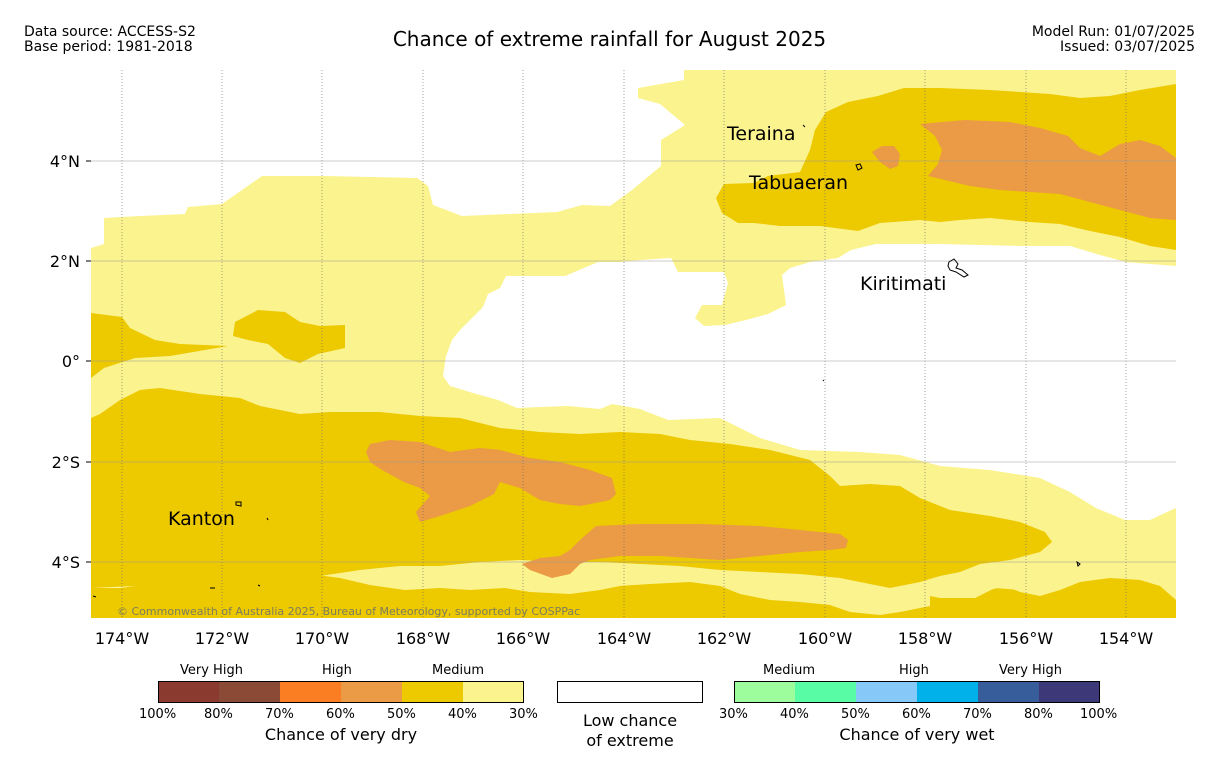 This screenshot has height=758, width=1219. What do you see at coordinates (66, 562) in the screenshot?
I see `lat-label-4s: 4°S` at bounding box center [66, 562].